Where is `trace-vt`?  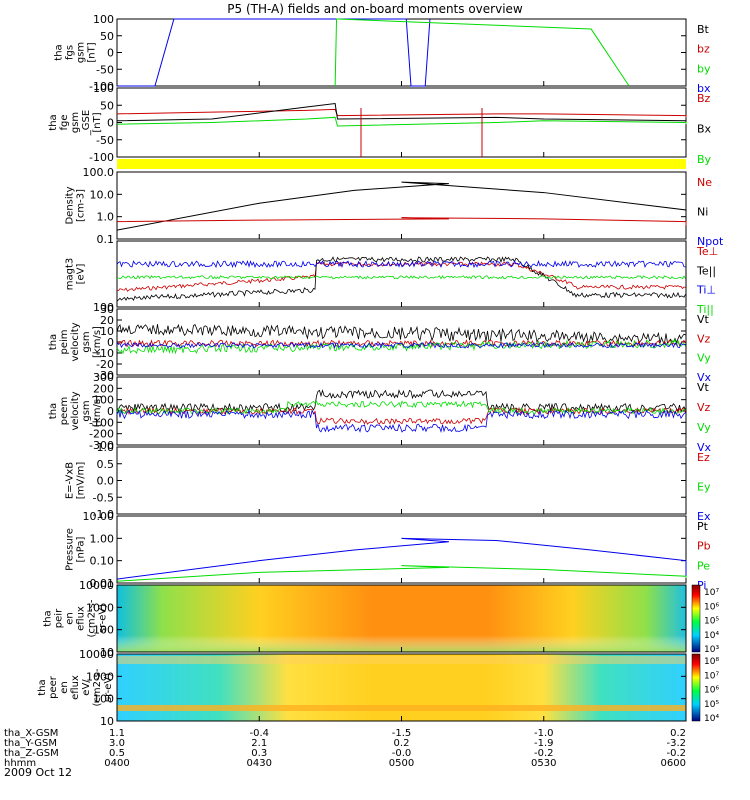 trace-vt is located at coordinates (401, 334).